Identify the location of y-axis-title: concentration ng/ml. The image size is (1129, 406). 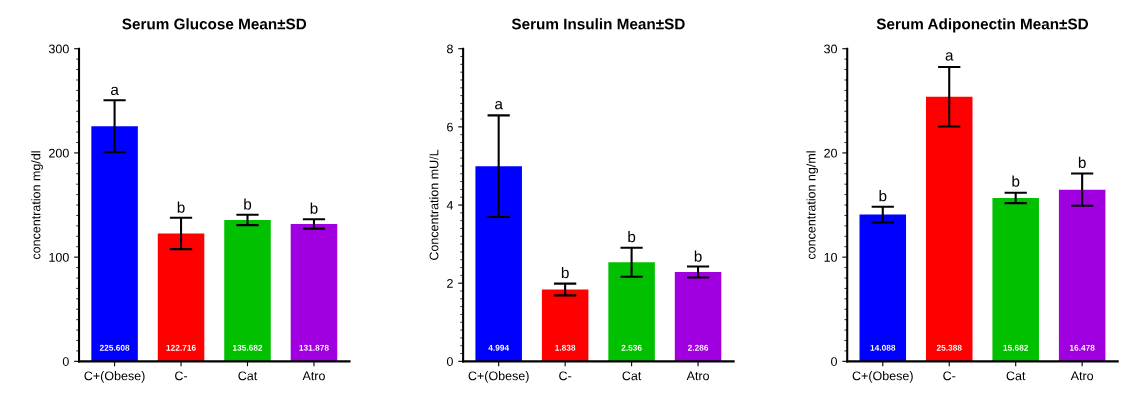
(812, 205).